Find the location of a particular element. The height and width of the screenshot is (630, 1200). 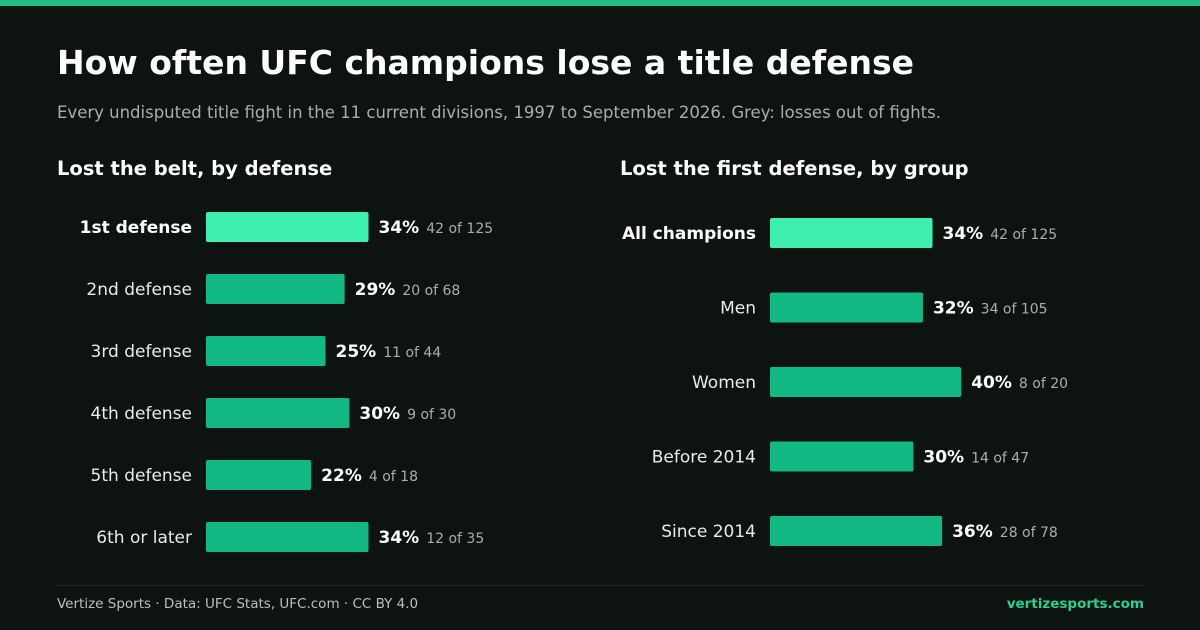

left-count-label: 12 of 35 is located at coordinates (455, 539).